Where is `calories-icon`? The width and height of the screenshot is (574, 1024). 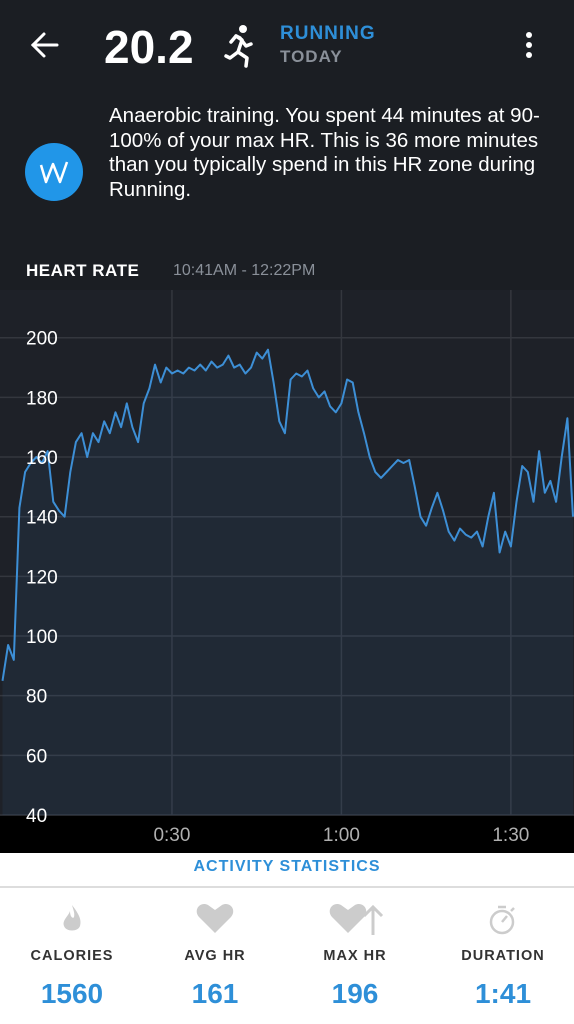 calories-icon is located at coordinates (72, 918).